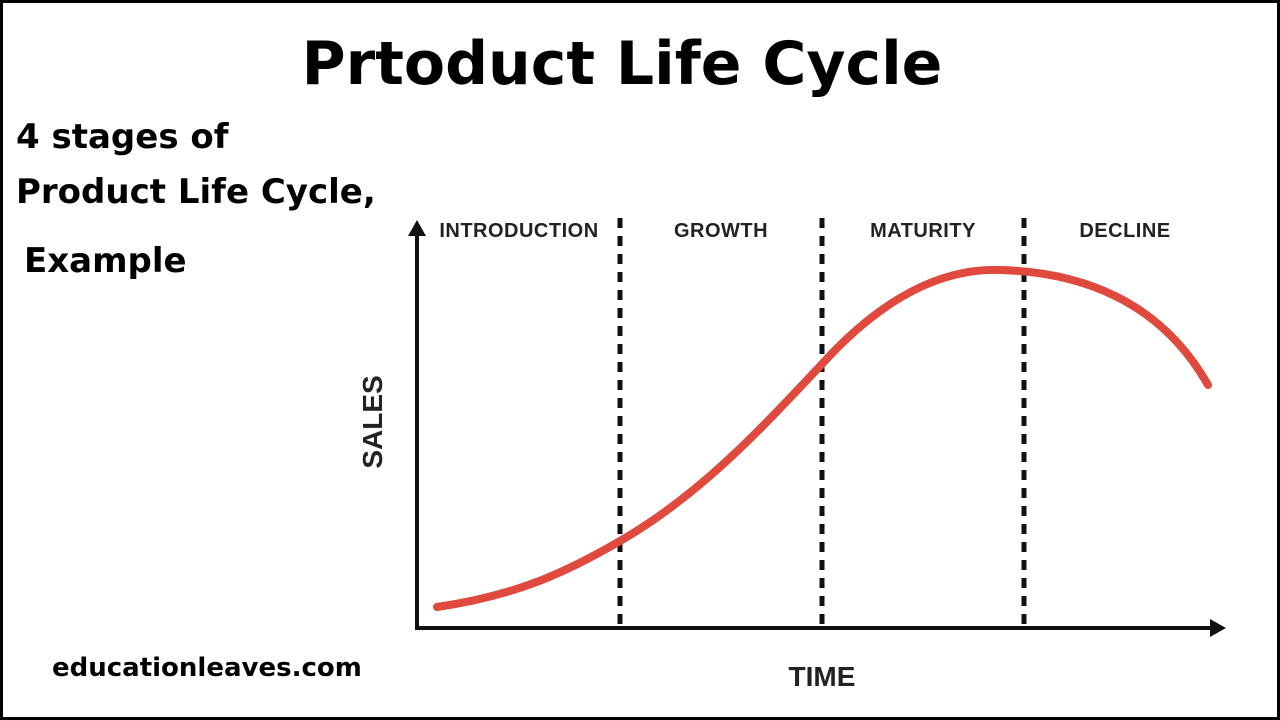 The height and width of the screenshot is (720, 1280). Describe the element at coordinates (372, 421) in the screenshot. I see `y-axis-label: SALES` at that location.